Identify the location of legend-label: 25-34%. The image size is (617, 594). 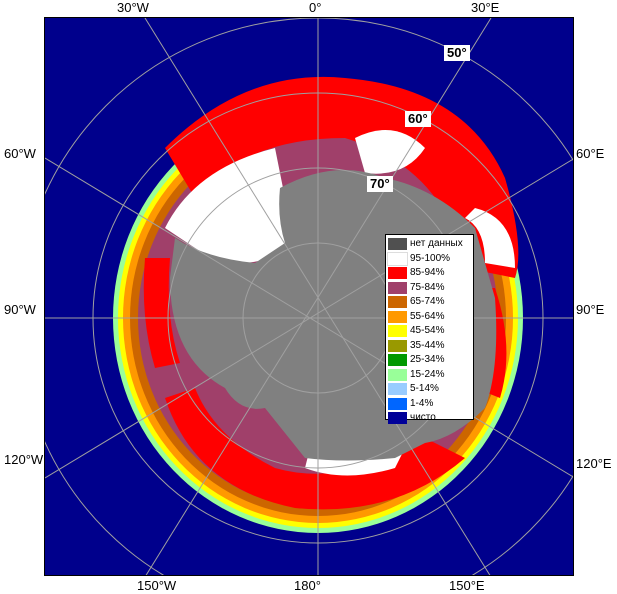
(427, 360).